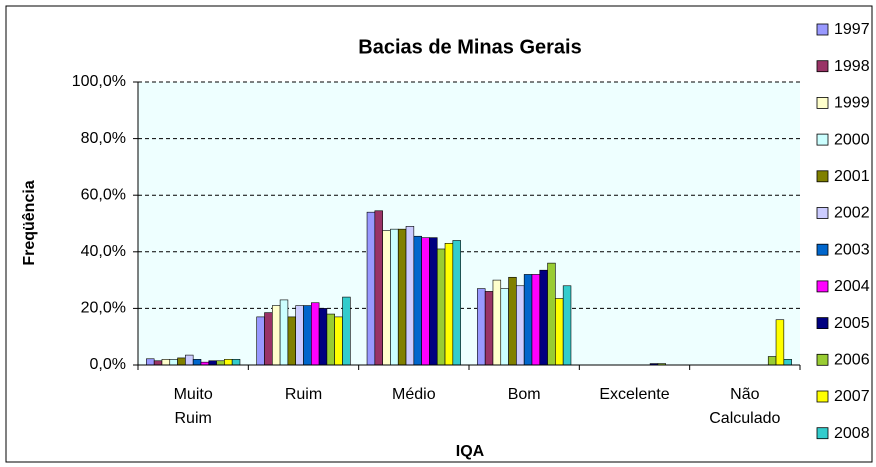 Image resolution: width=876 pixels, height=467 pixels. I want to click on y-tick-label: 100,0%, so click(99, 81).